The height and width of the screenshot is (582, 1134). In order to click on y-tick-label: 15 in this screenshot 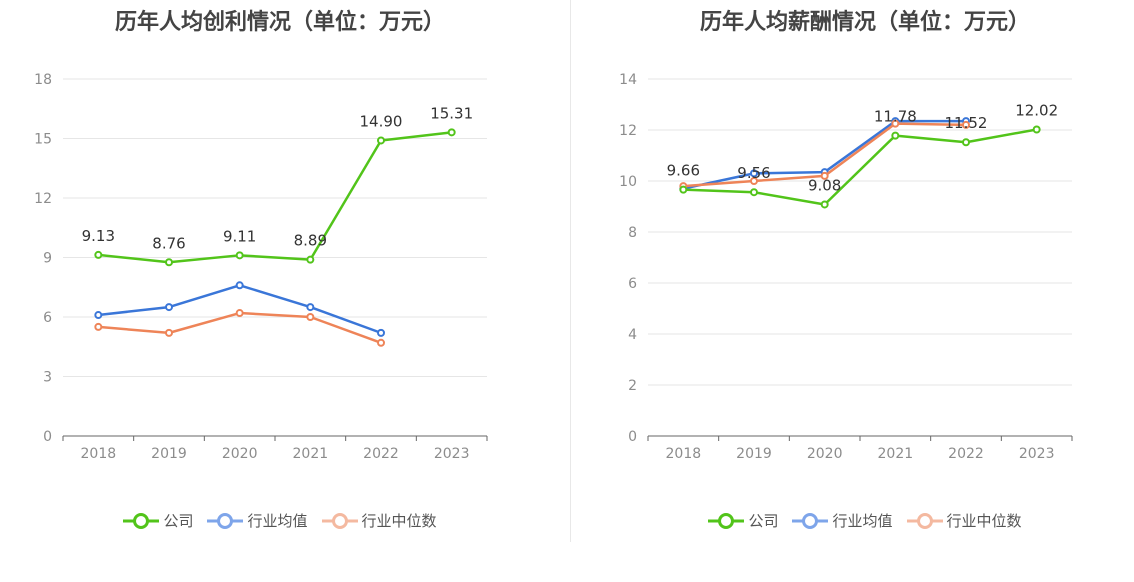, I will do `click(43, 140)`.